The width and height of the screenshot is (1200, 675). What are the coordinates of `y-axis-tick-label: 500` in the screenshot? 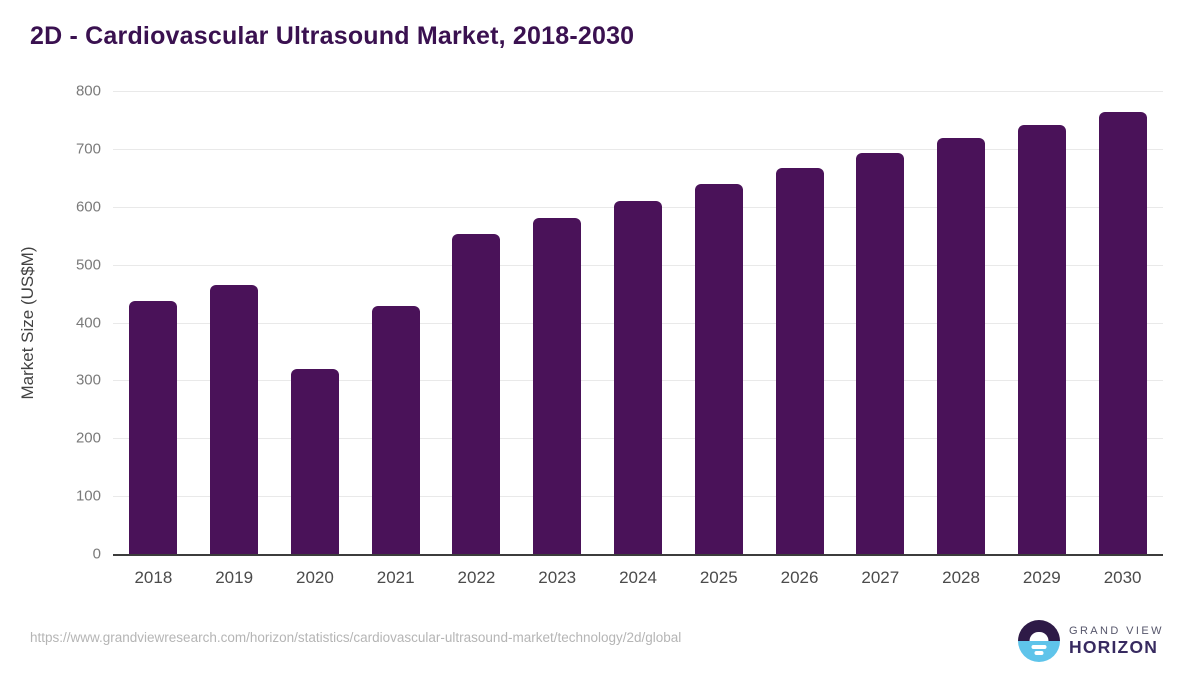 It's located at (88, 265).